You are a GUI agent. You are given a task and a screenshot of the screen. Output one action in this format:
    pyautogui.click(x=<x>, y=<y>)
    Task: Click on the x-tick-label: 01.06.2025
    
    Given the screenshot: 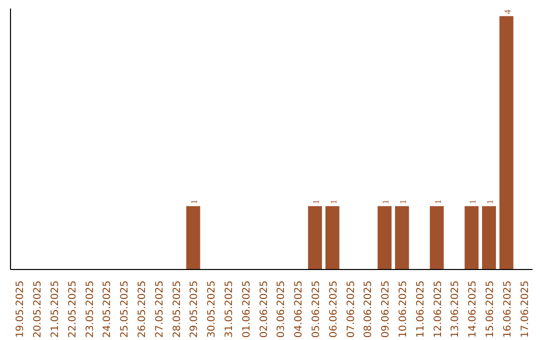 What is the action you would take?
    pyautogui.click(x=246, y=309)
    